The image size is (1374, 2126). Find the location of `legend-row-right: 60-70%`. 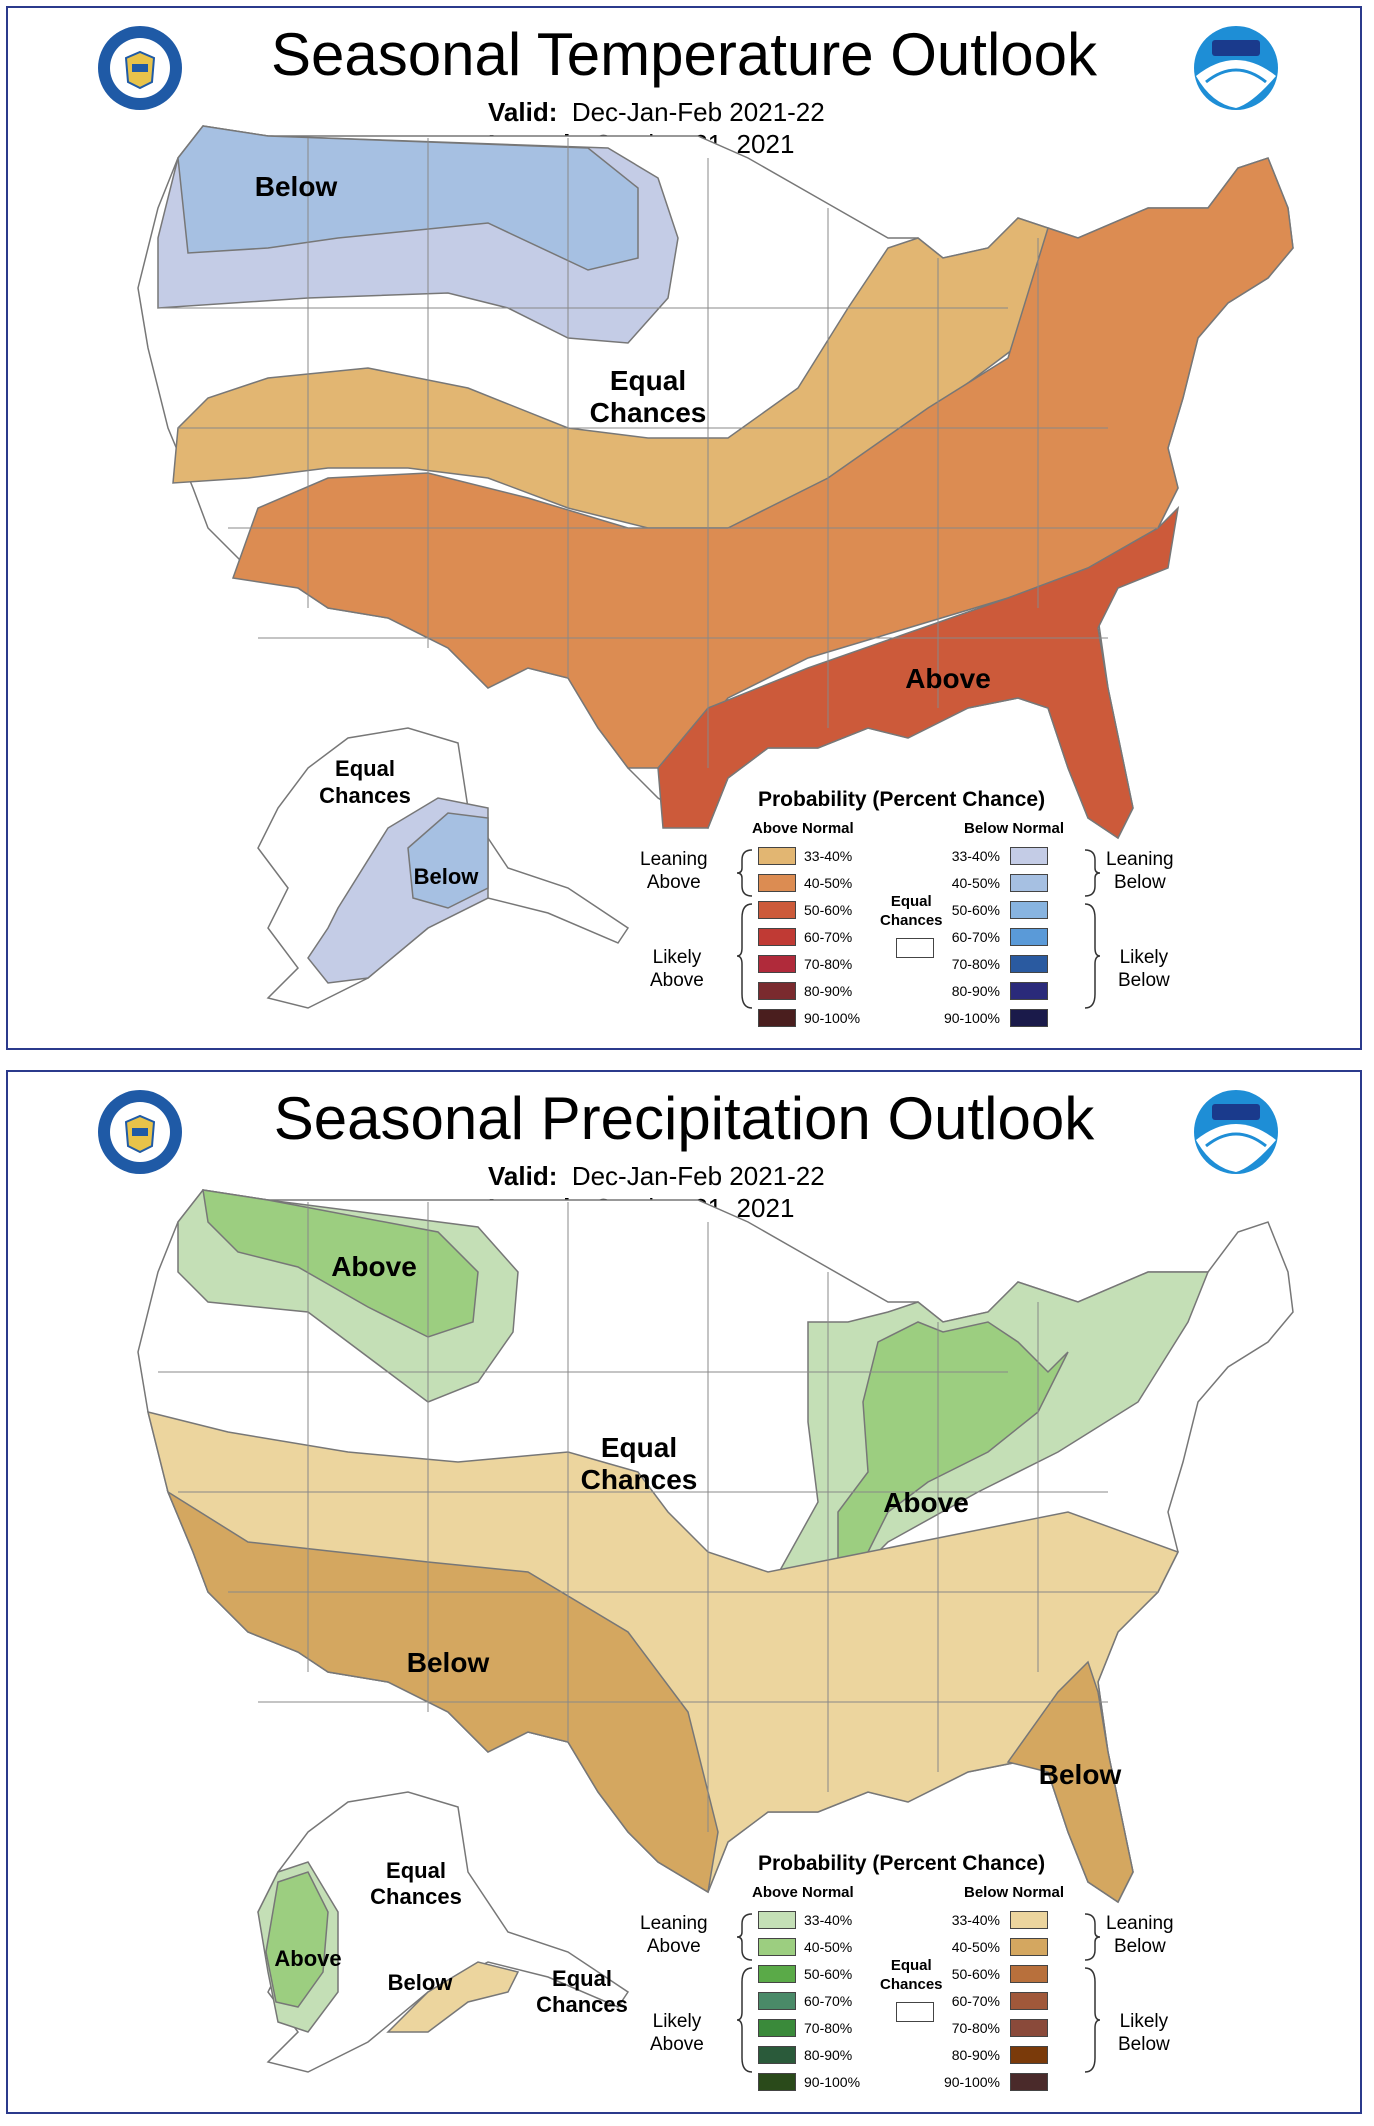

legend-row-right: 60-70% is located at coordinates (993, 937).